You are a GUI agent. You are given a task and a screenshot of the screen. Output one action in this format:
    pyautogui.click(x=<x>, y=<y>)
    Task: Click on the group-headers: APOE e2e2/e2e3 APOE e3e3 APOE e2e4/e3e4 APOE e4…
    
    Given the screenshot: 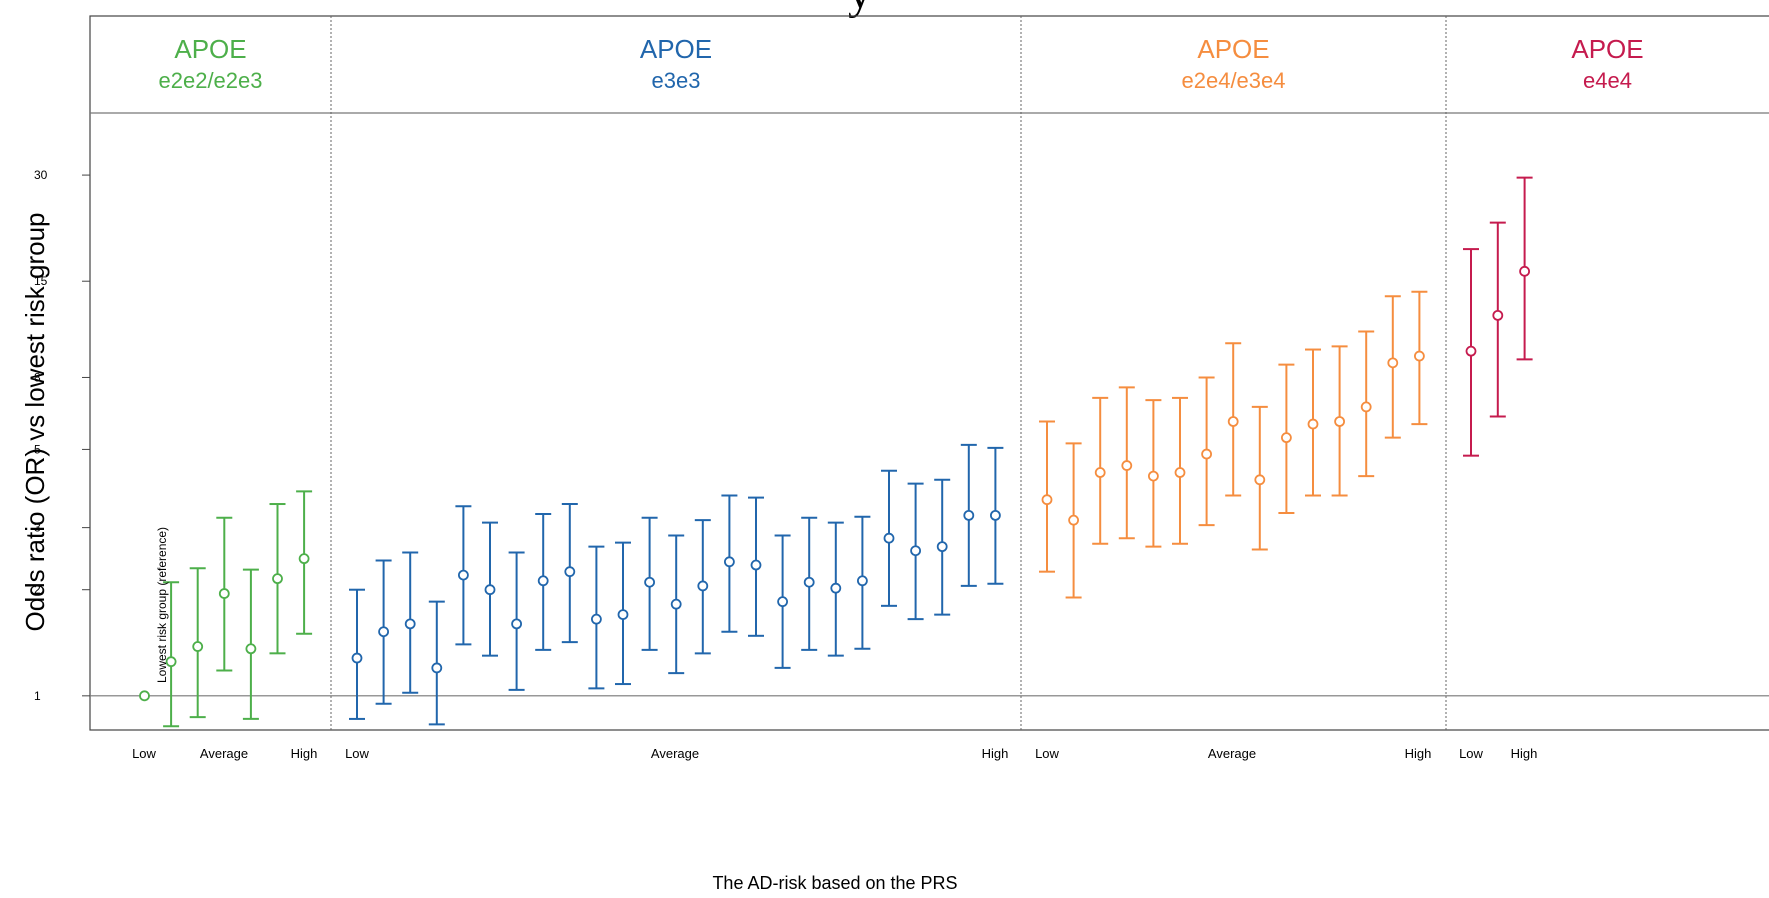 What is the action you would take?
    pyautogui.click(x=901, y=63)
    